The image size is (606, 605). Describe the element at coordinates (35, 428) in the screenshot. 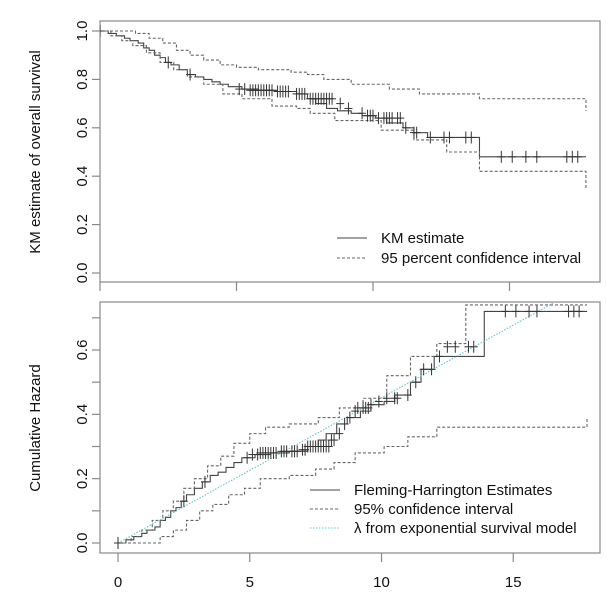

I see `bottom-y-axis-label: Cumulative Hazard` at that location.